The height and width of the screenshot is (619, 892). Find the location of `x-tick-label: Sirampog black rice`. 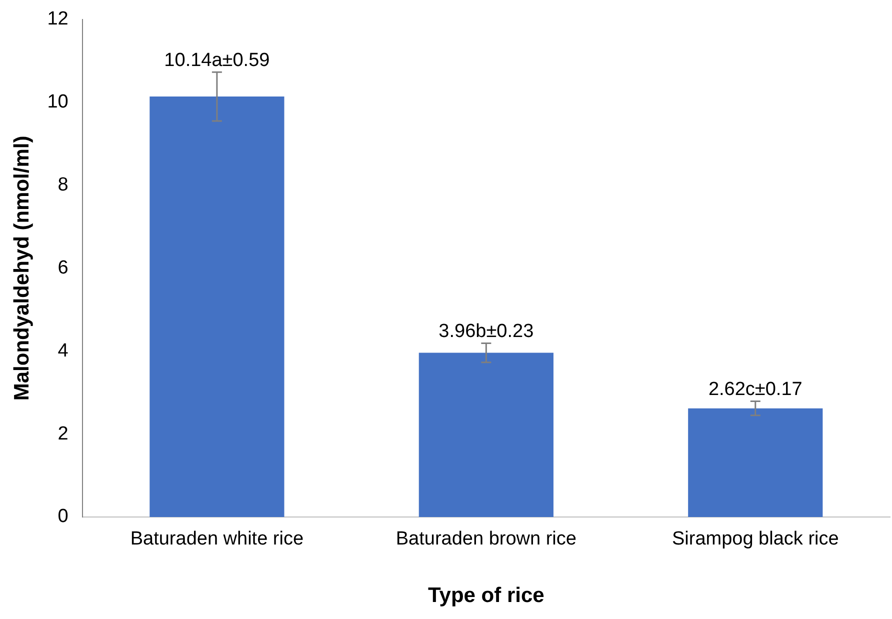

x-tick-label: Sirampog black rice is located at coordinates (755, 539).